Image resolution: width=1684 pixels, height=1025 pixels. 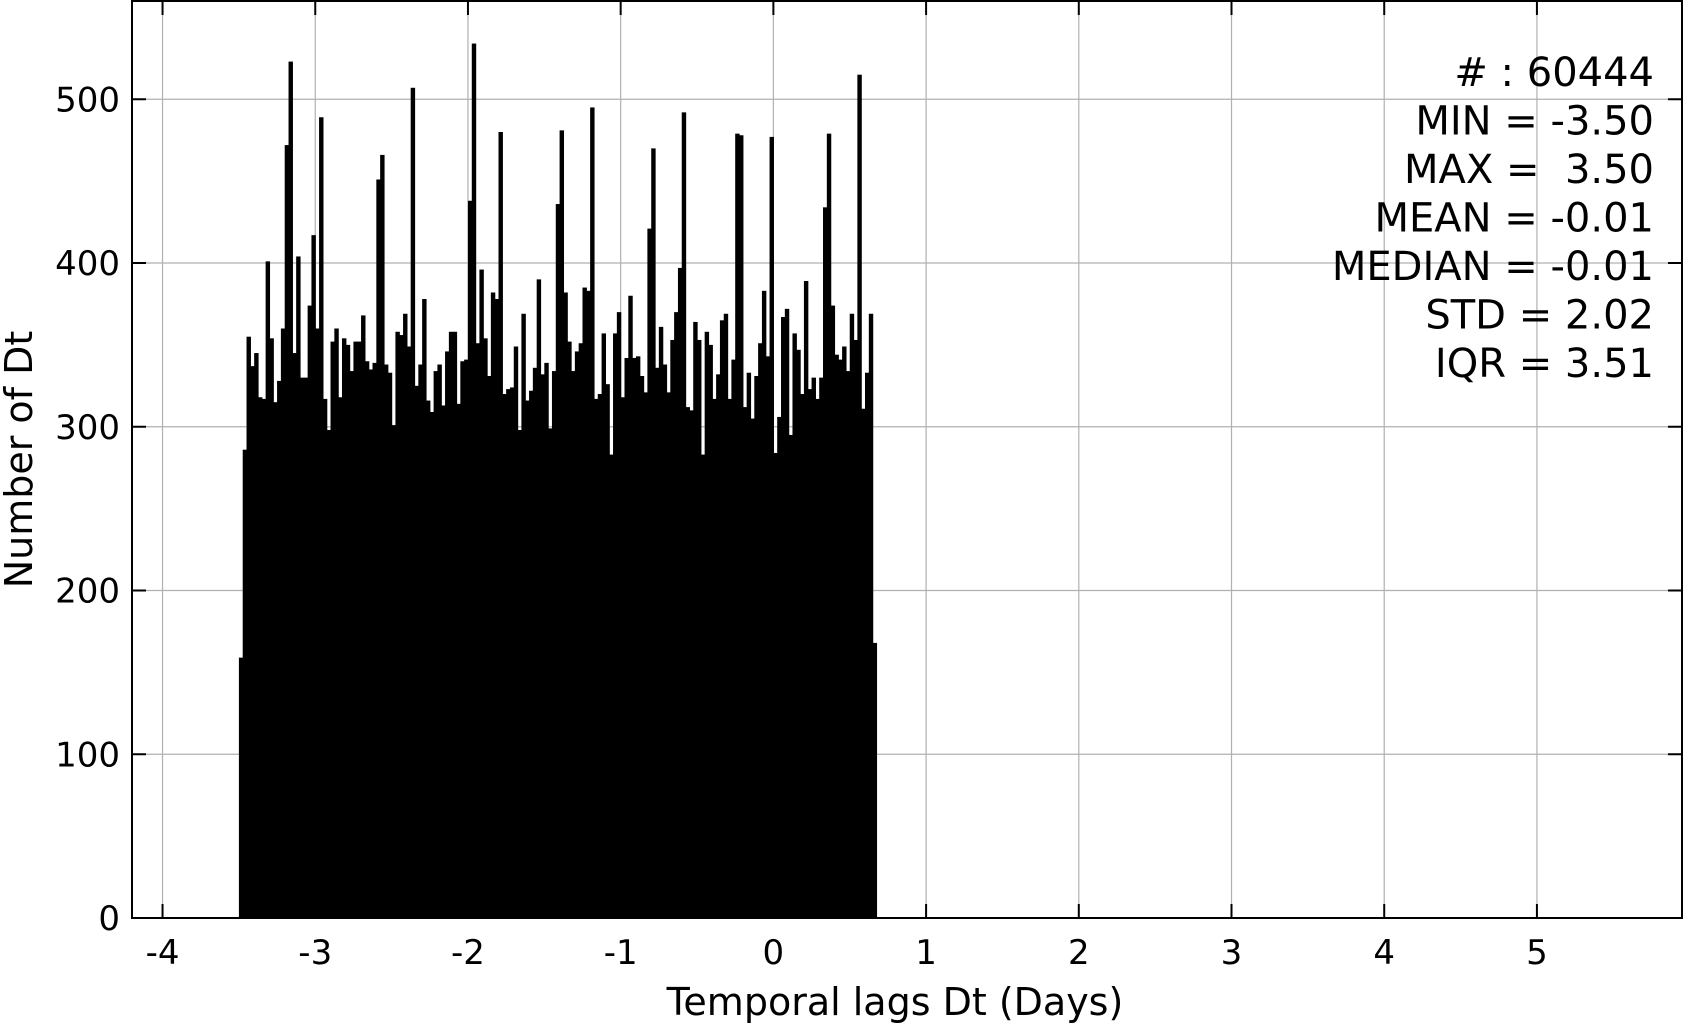 What do you see at coordinates (1493, 267) in the screenshot?
I see `stat-median: MEDIAN = -0.01` at bounding box center [1493, 267].